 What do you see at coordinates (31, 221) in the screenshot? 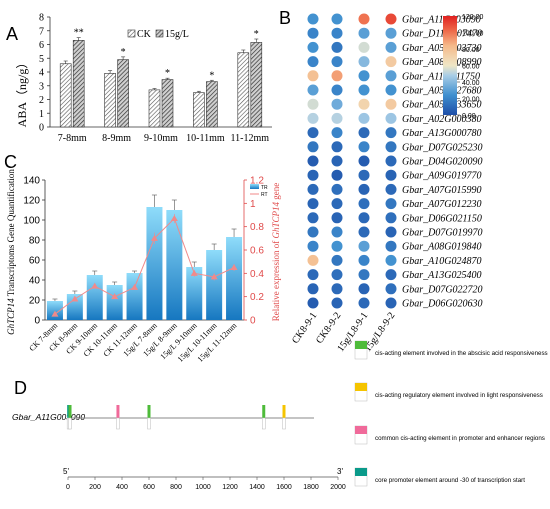
I see `chart-c-ytick-label: 100` at bounding box center [31, 221].